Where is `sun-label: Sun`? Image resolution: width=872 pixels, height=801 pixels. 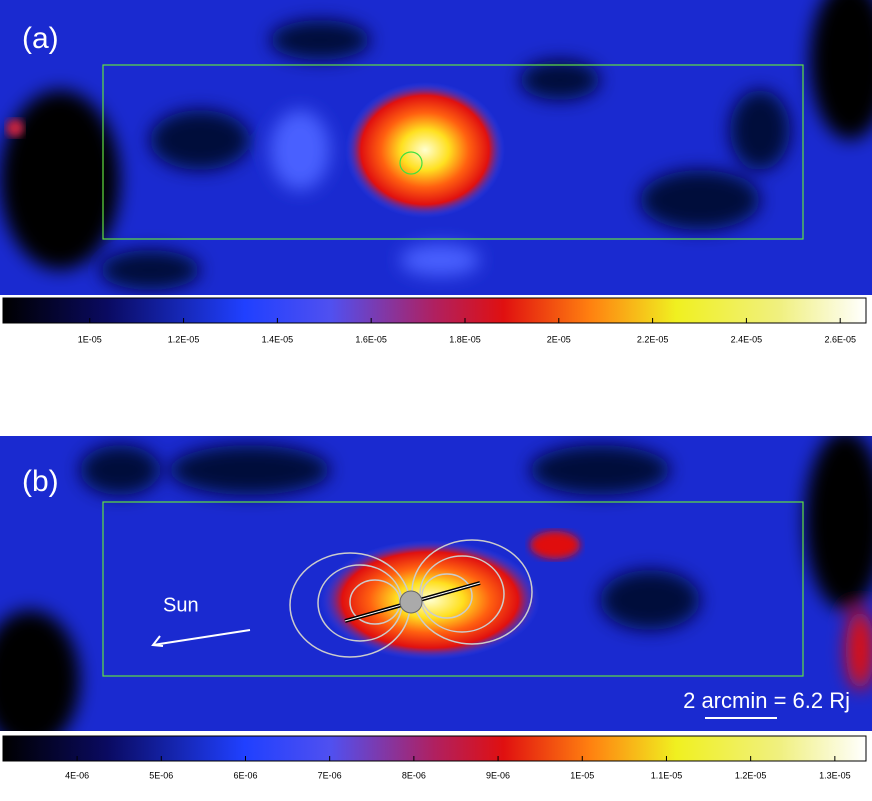 sun-label: Sun is located at coordinates (181, 605).